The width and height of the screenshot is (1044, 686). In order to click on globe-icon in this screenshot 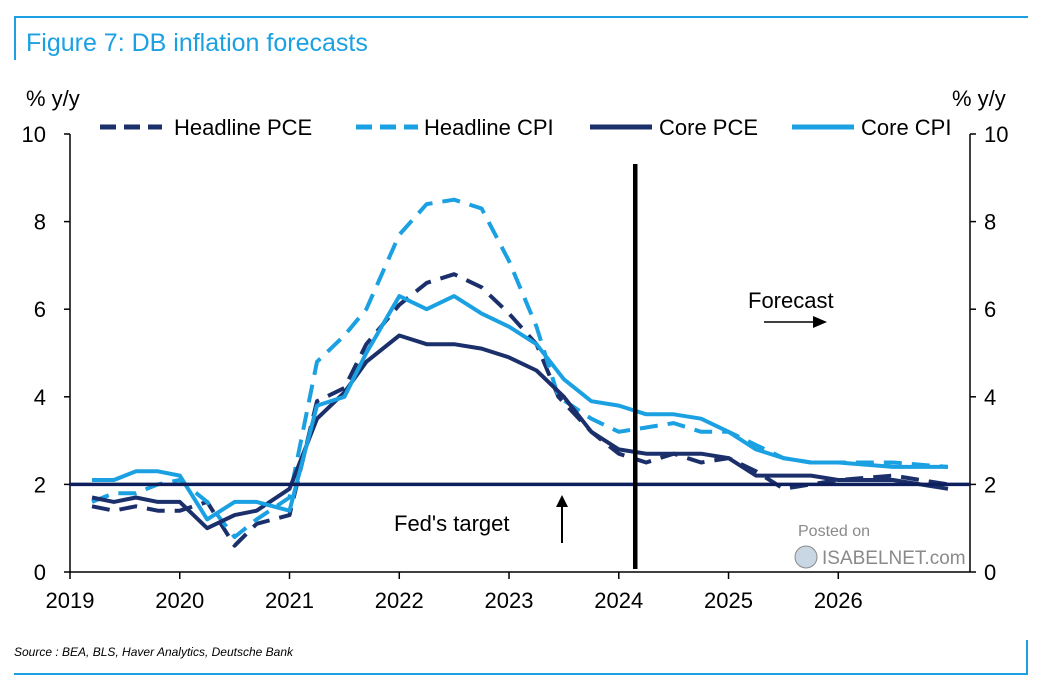, I will do `click(806, 557)`.